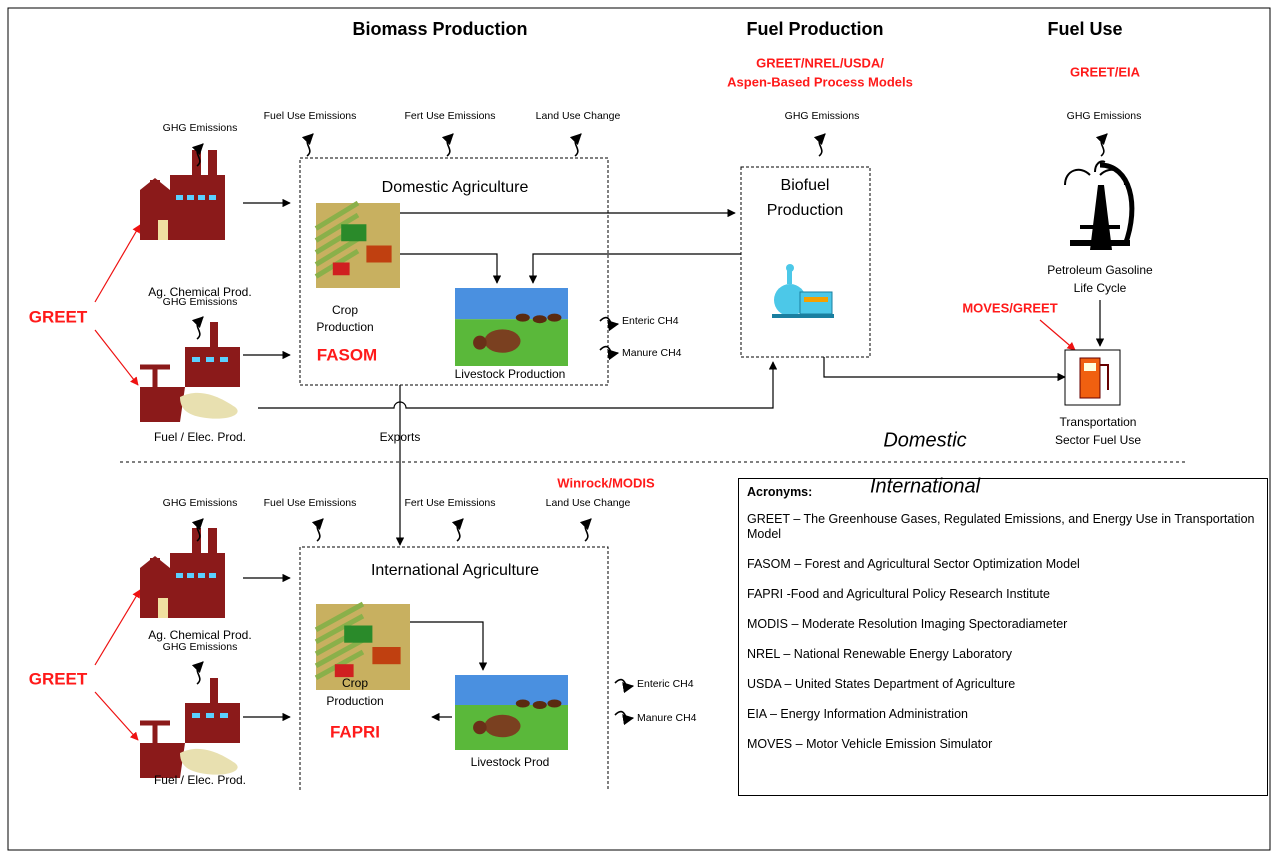  Describe the element at coordinates (454, 271) in the screenshot. I see `domestic-agriculture-box` at that location.